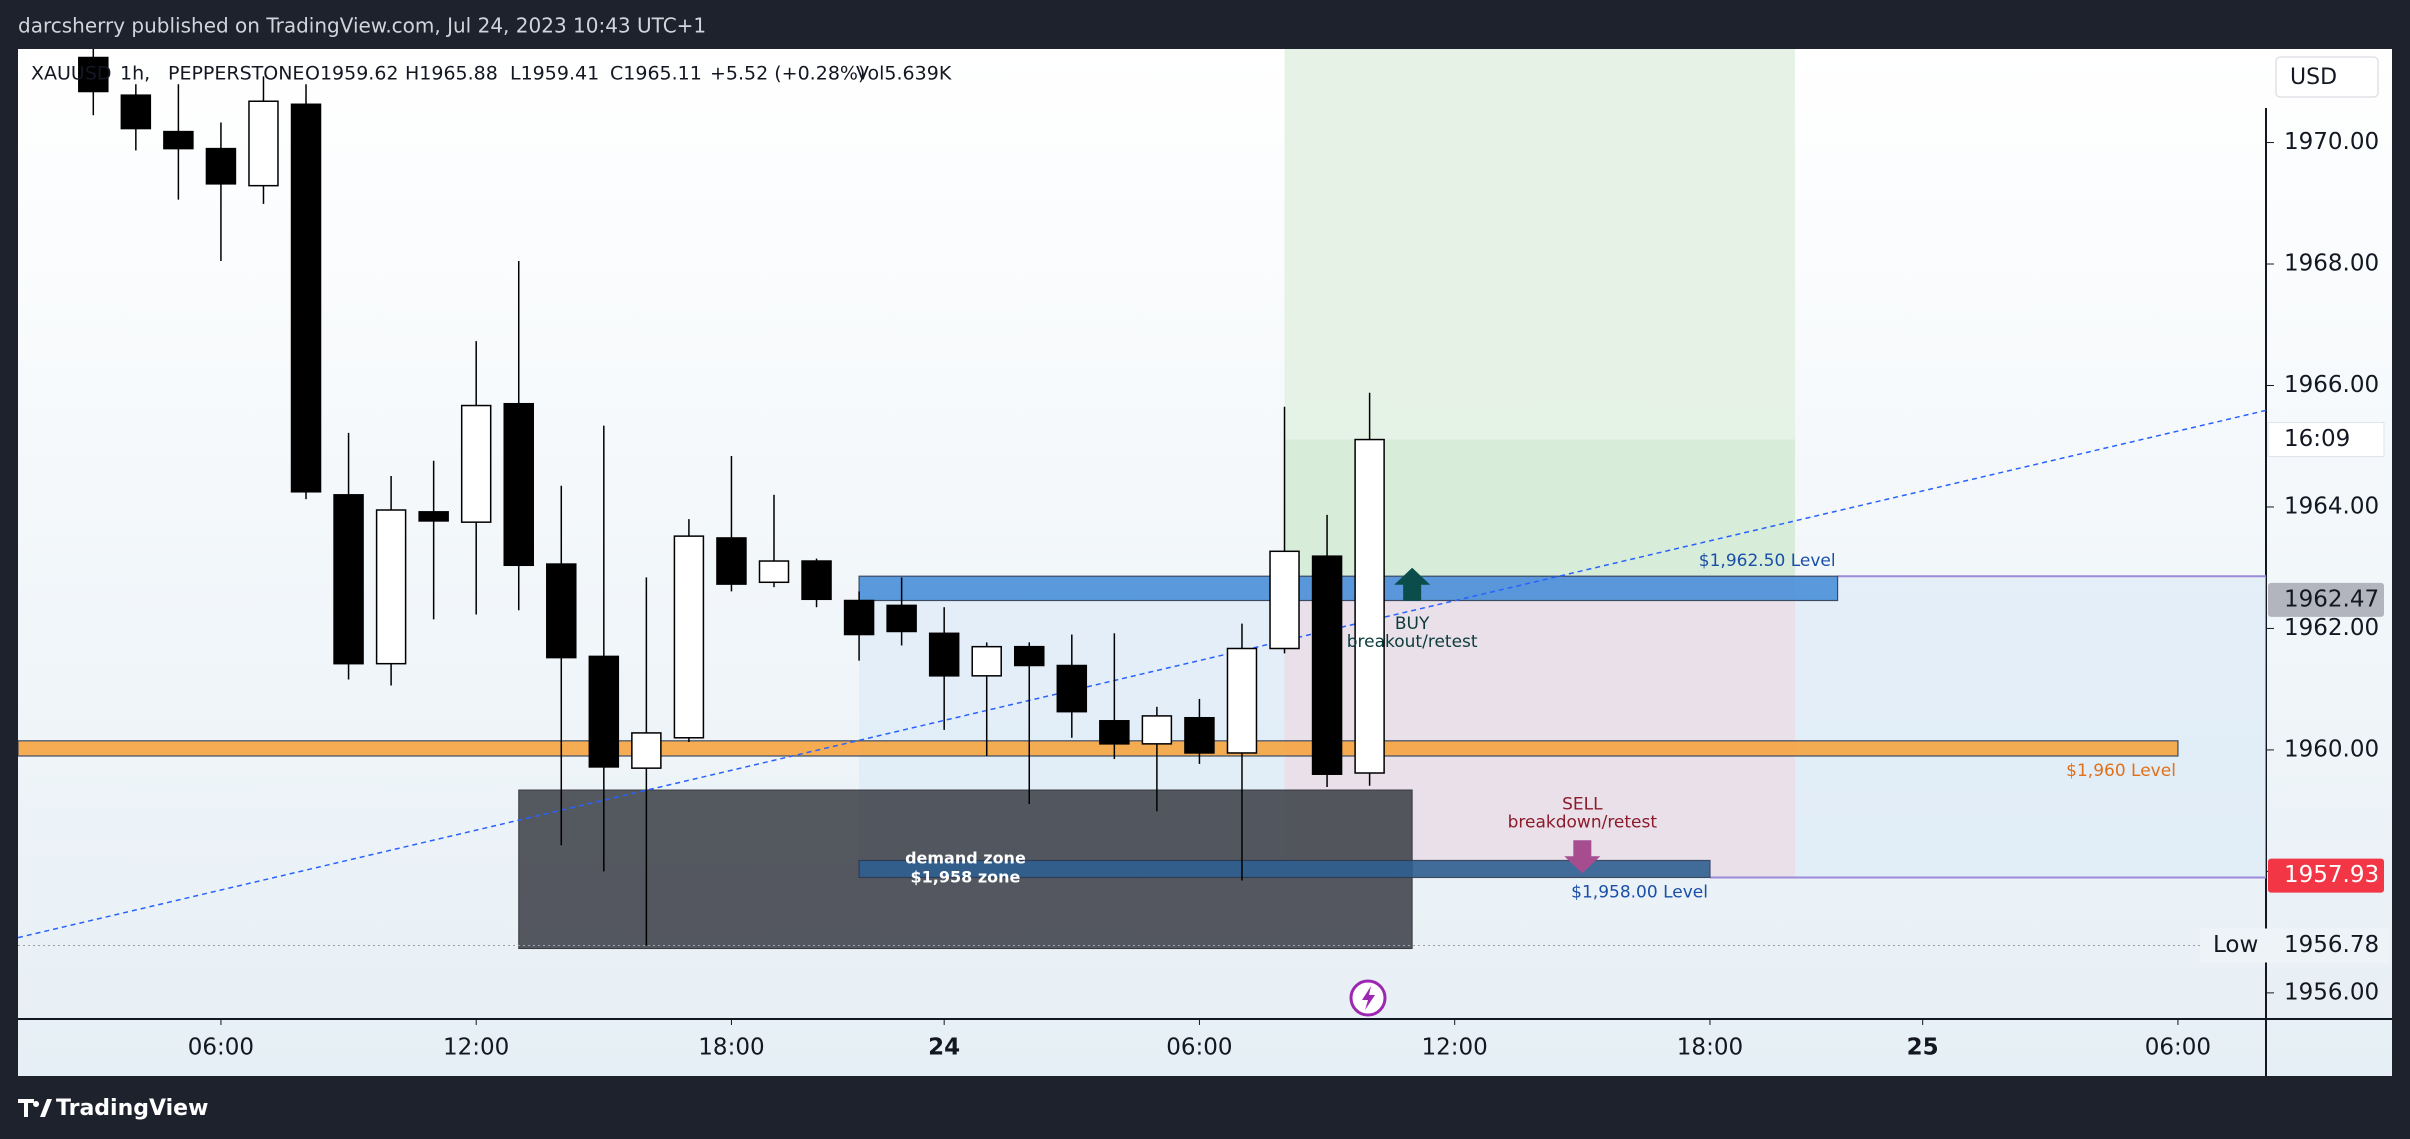  Describe the element at coordinates (451, 74) in the screenshot. I see `legend-high: H1965.88` at that location.